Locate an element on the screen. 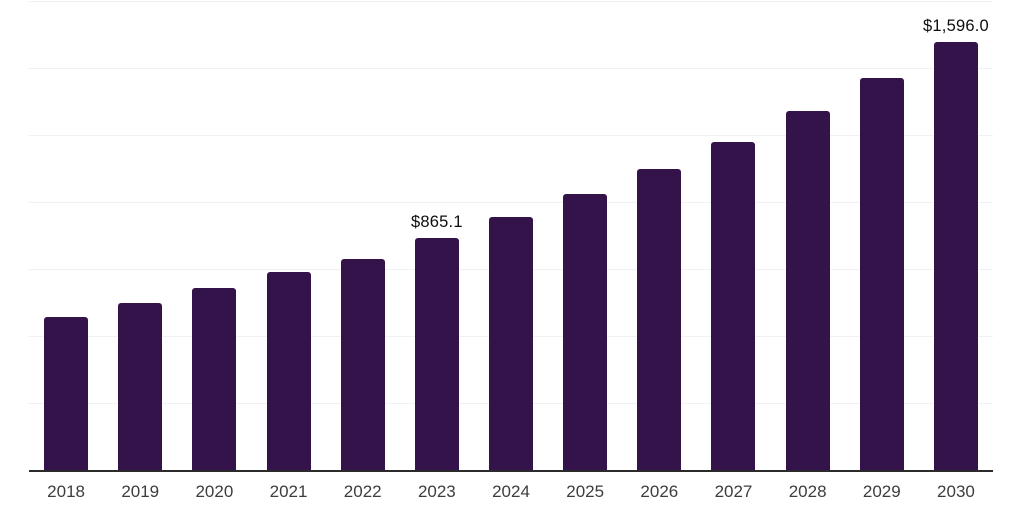 This screenshot has height=512, width=1024. bar-value-label-2030: $1,596.0 is located at coordinates (956, 26).